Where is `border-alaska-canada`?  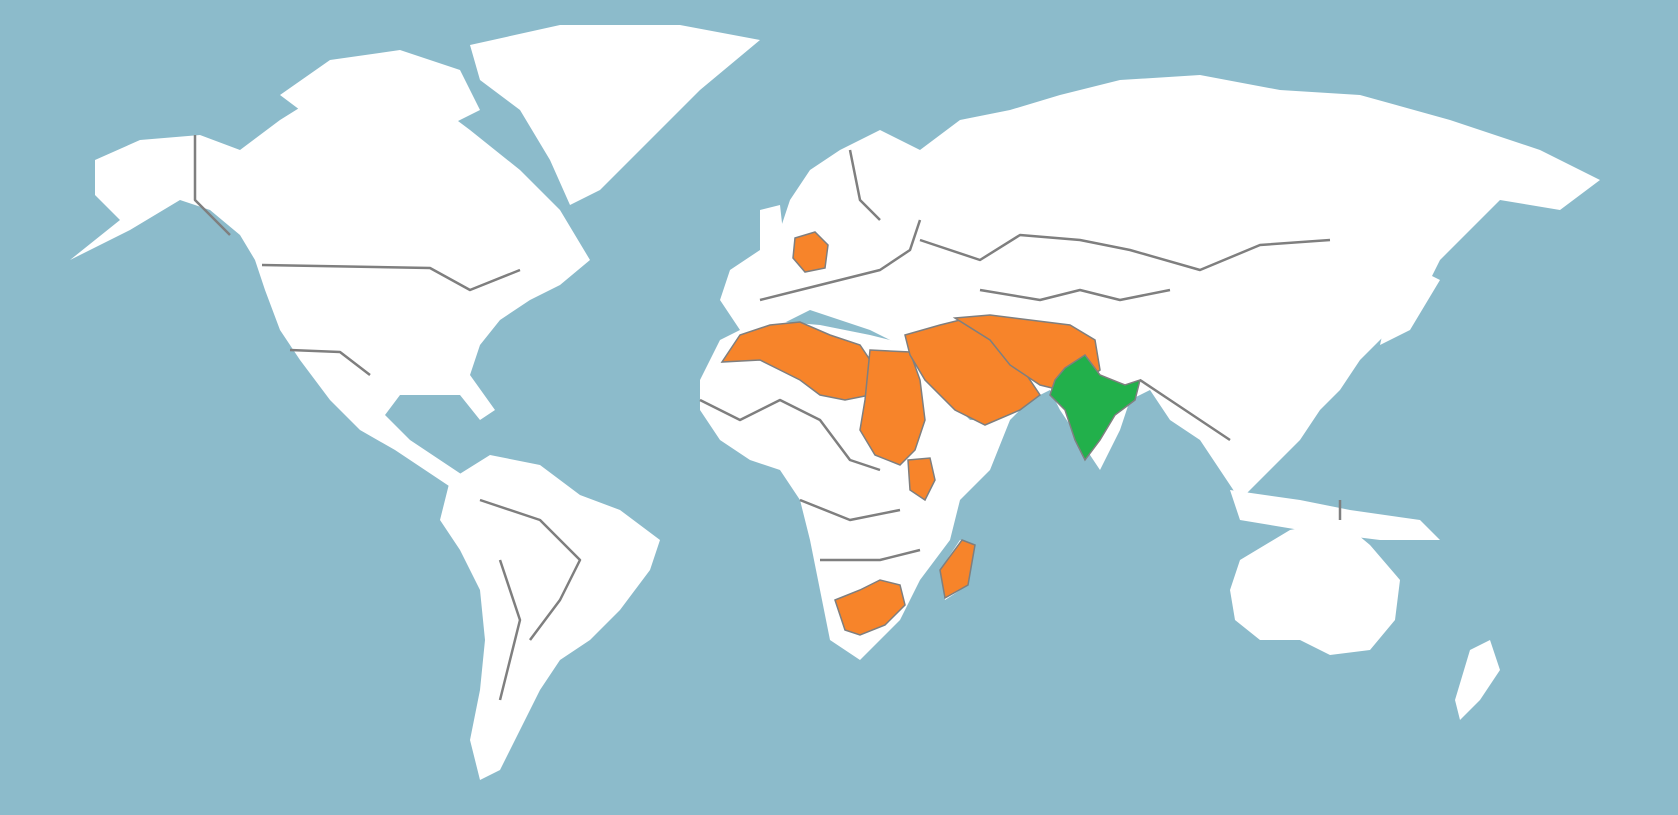 border-alaska-canada is located at coordinates (212, 185).